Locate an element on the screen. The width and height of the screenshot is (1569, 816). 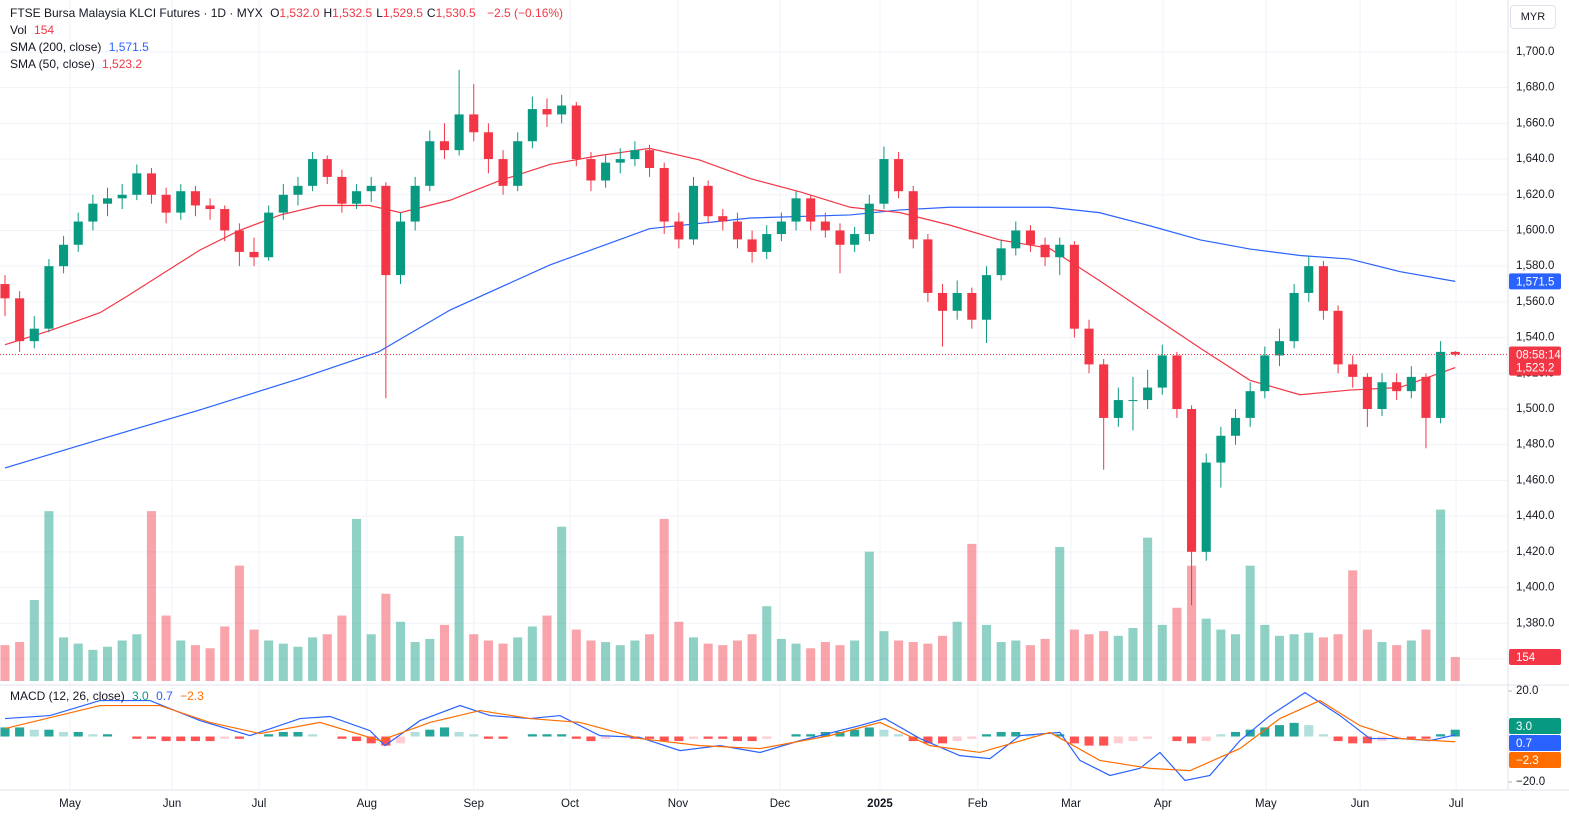
sma50-badge-bg is located at coordinates (1535, 367).